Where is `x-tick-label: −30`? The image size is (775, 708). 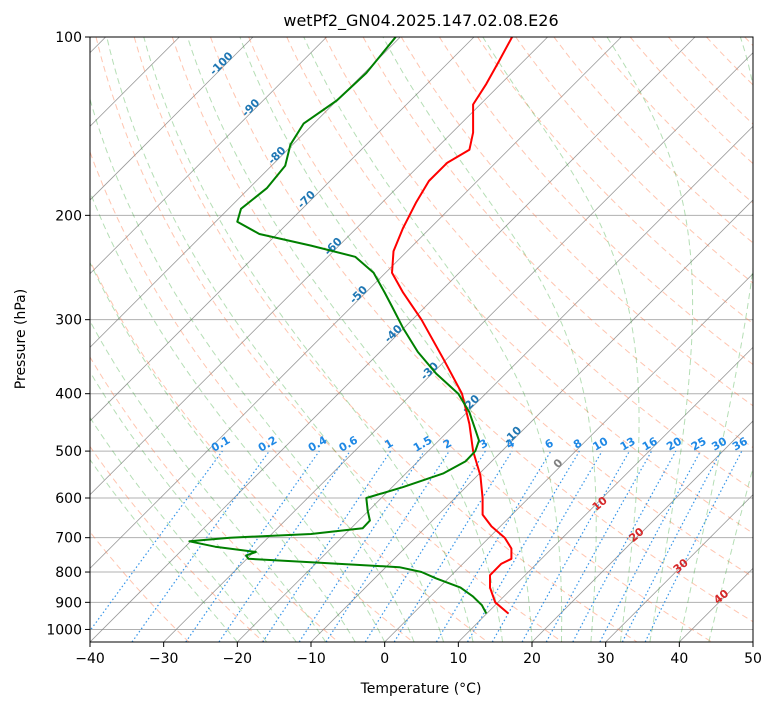 x-tick-label: −30 is located at coordinates (164, 659).